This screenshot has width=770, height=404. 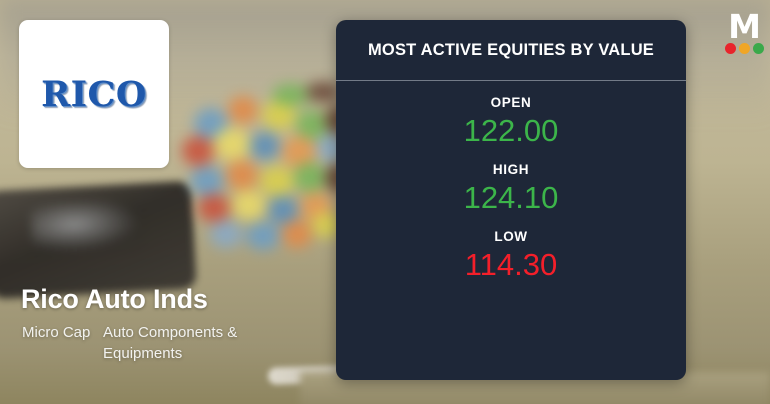 What do you see at coordinates (511, 264) in the screenshot?
I see `stat-value: 114.30` at bounding box center [511, 264].